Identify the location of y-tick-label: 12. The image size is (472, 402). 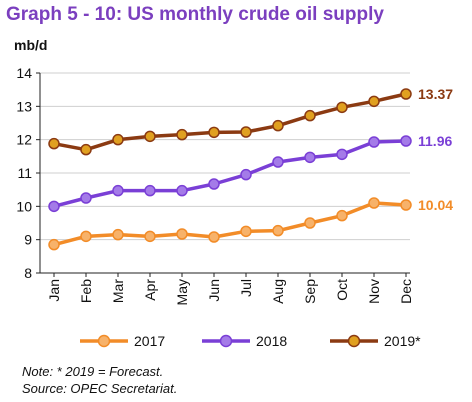
(24, 140).